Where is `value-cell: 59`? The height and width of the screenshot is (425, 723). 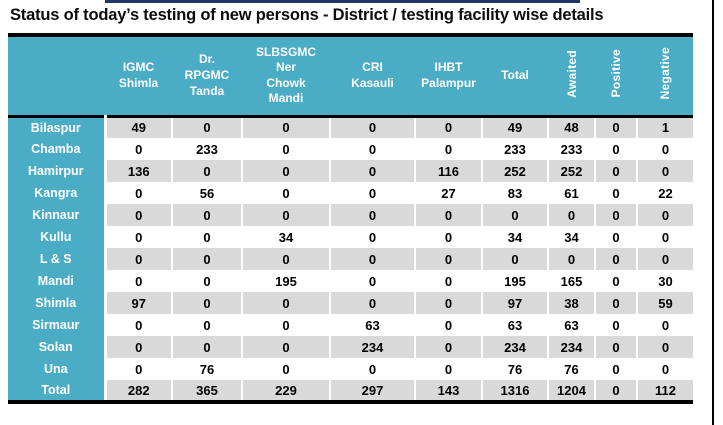 value-cell: 59 is located at coordinates (665, 303).